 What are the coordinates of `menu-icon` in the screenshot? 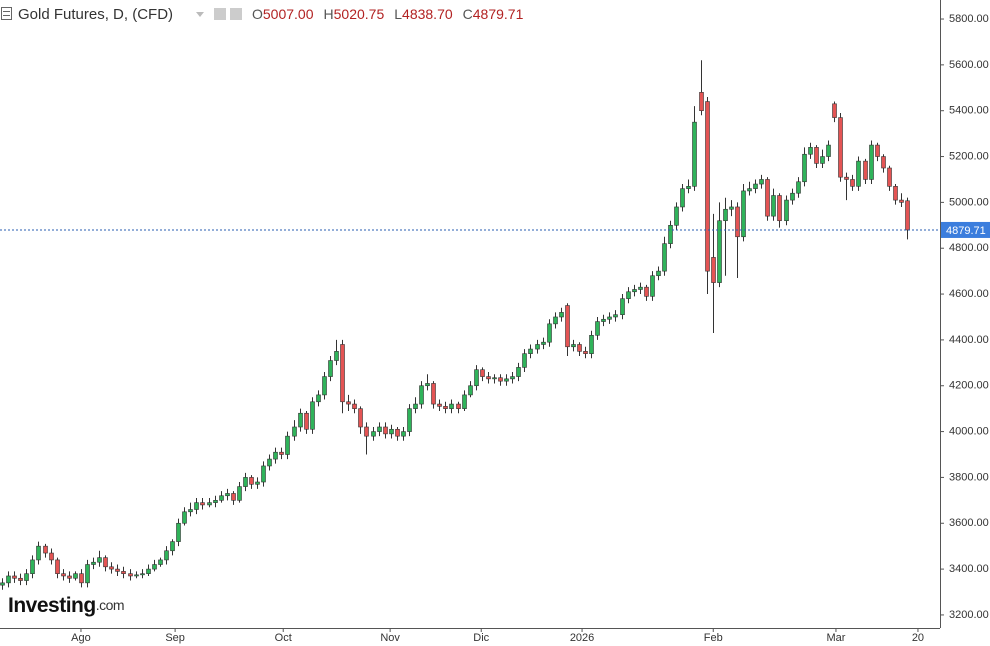 It's located at (6, 13).